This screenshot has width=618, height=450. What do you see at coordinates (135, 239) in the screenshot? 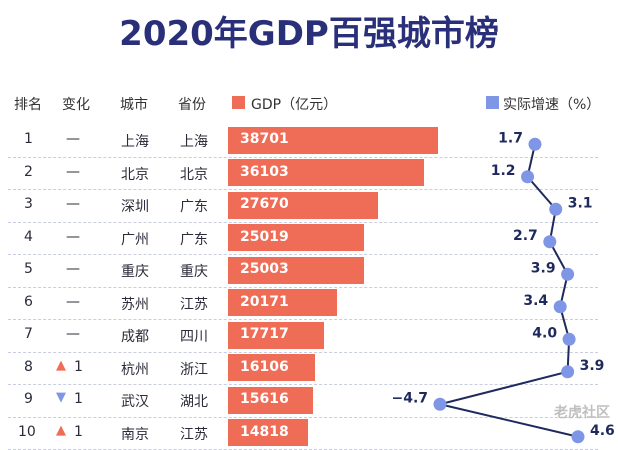
I see `city-cell: 广州` at bounding box center [135, 239].